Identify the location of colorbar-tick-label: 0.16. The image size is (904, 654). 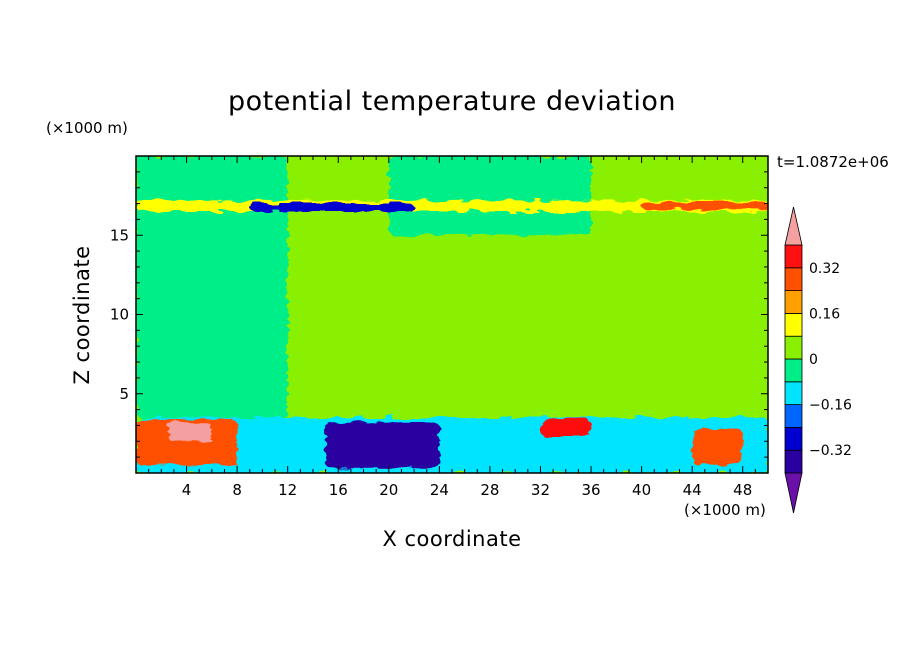
(824, 314).